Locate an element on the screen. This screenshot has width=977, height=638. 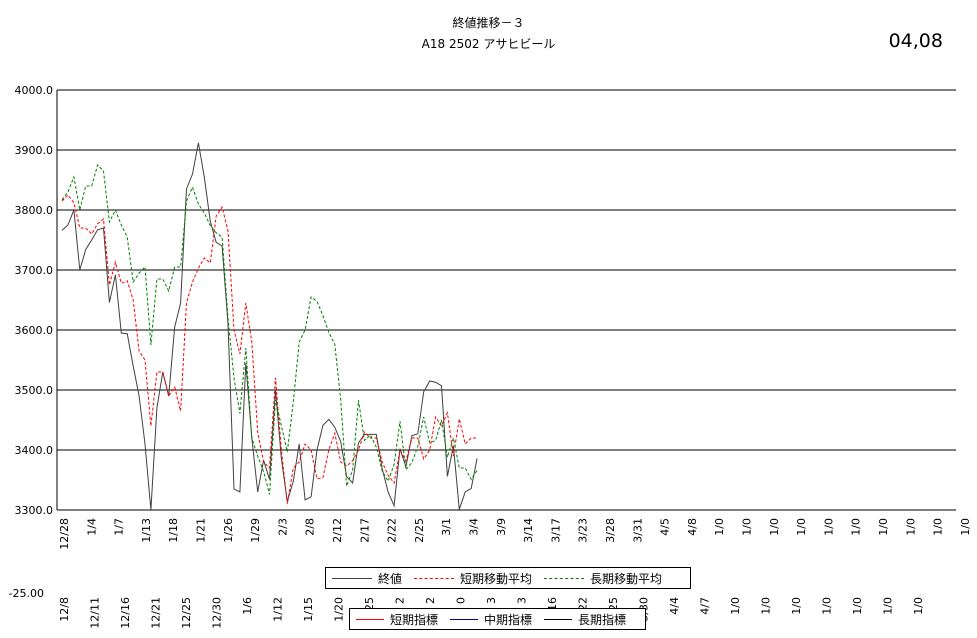
legend-label: 短期移動平均 is located at coordinates (496, 578).